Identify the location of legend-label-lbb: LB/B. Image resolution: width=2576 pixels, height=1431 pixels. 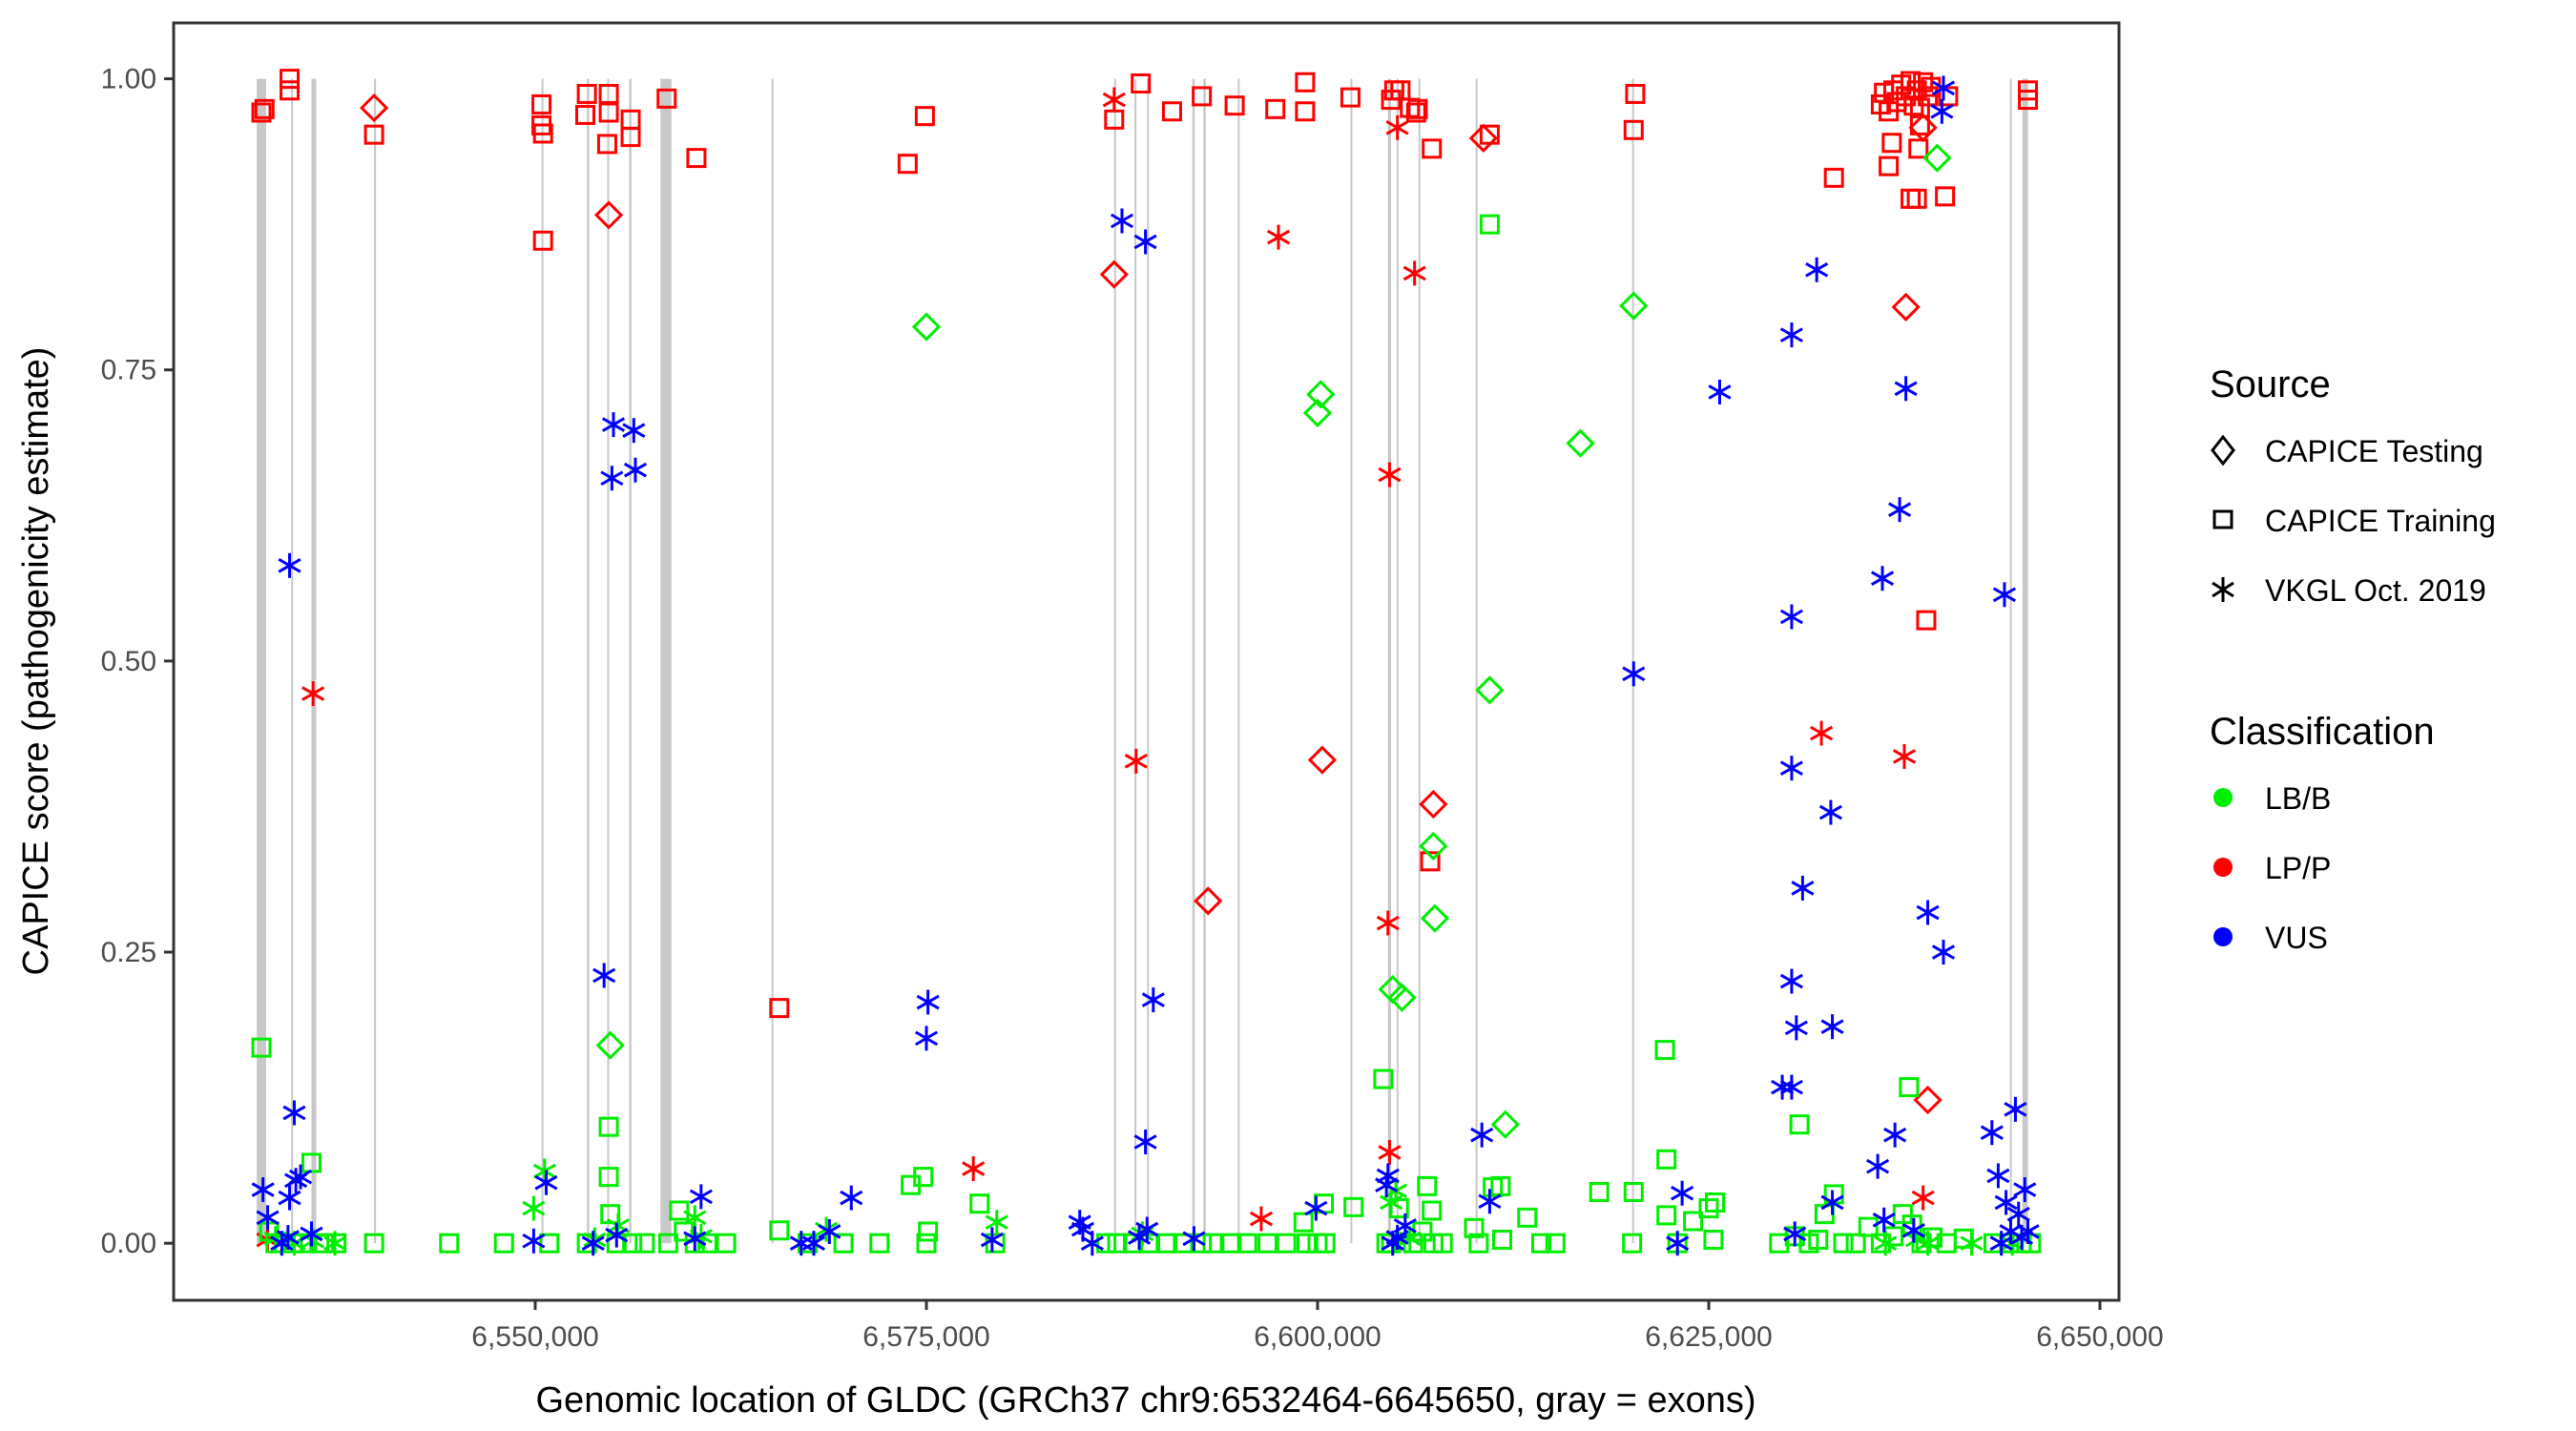
(2298, 798).